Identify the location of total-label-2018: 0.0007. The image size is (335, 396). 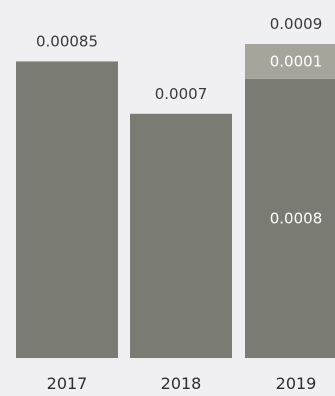
(181, 94).